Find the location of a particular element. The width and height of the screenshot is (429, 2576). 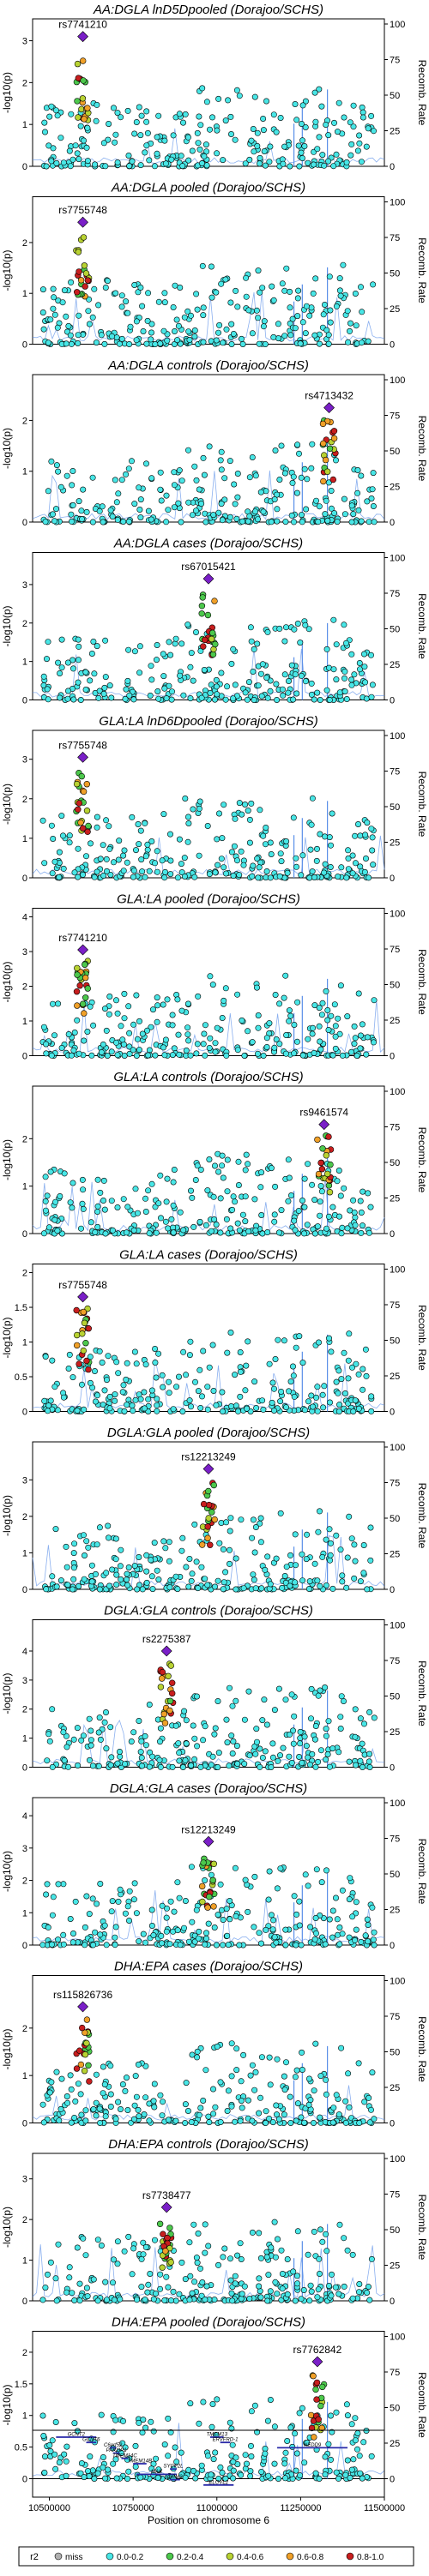

right-tick-label: 25 is located at coordinates (395, 665).